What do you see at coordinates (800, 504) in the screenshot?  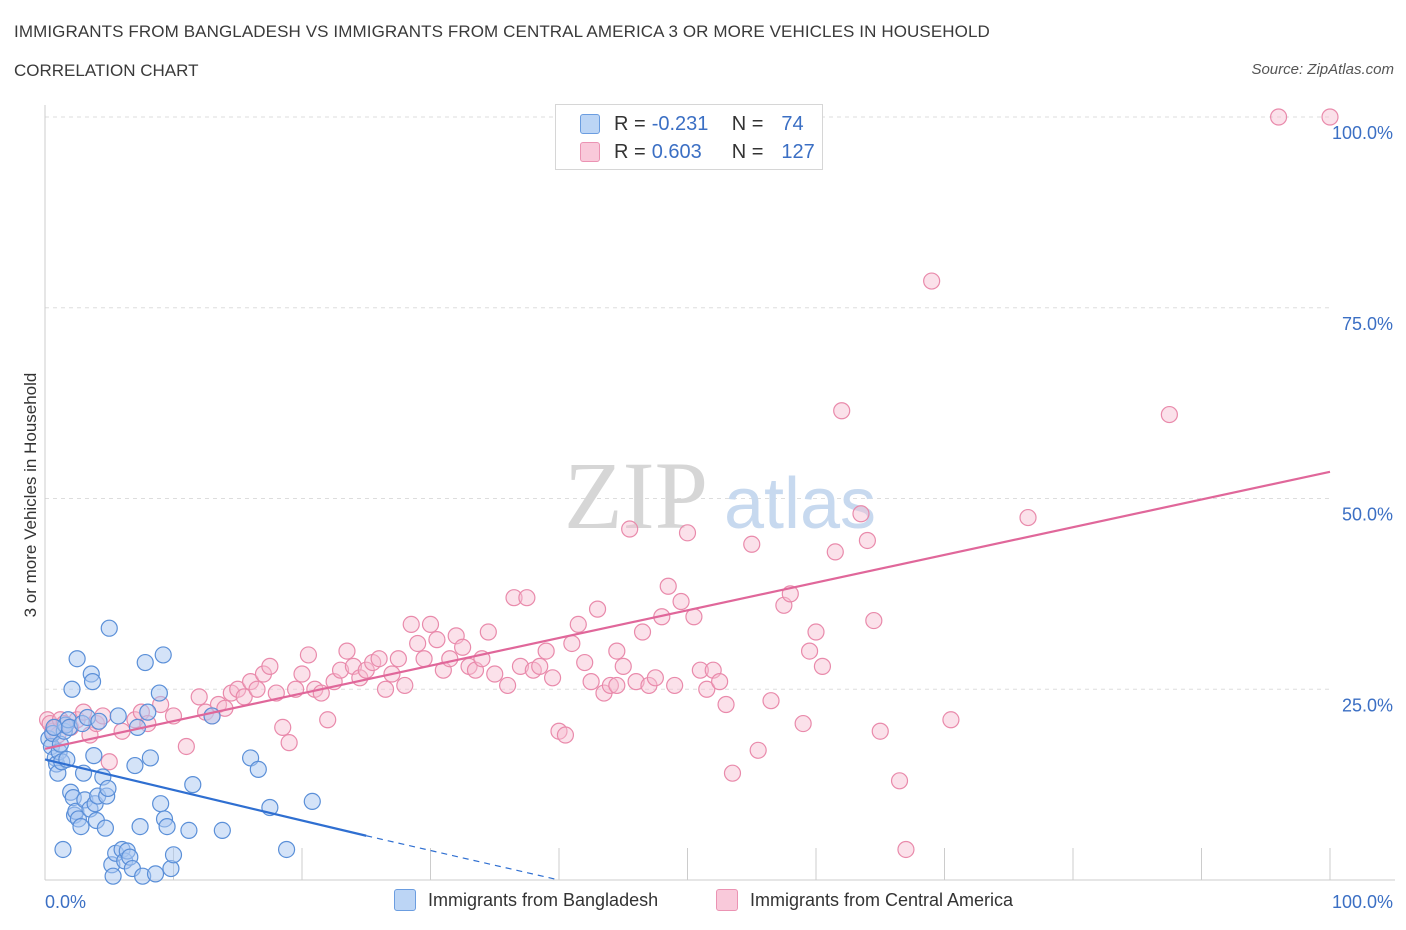 I see `watermark-atlas: atlas` at bounding box center [800, 504].